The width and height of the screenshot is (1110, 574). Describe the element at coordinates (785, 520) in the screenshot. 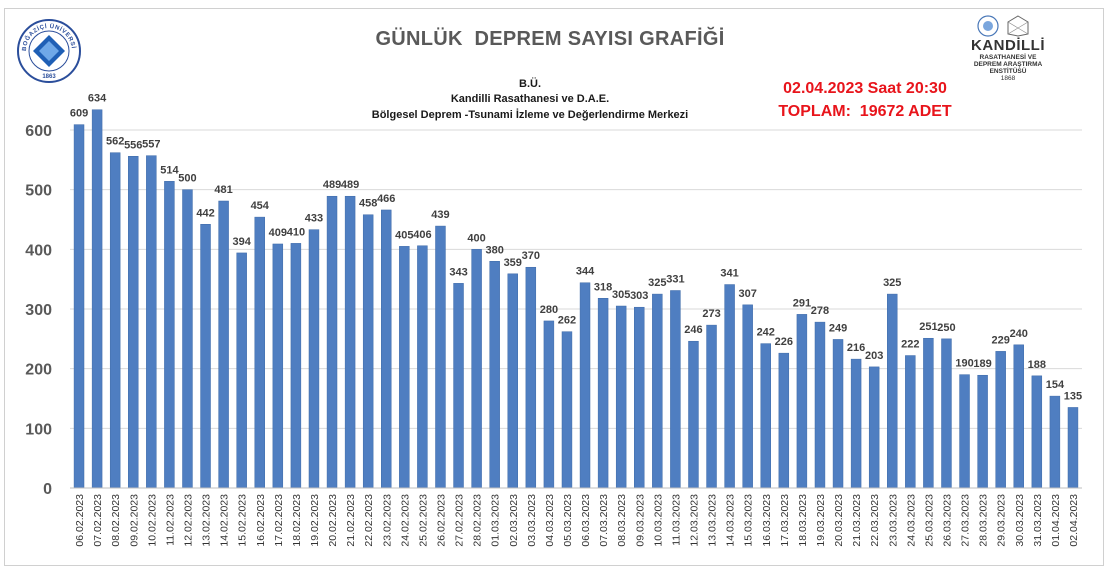

I see `x-tick-label: 17.03.2023` at that location.